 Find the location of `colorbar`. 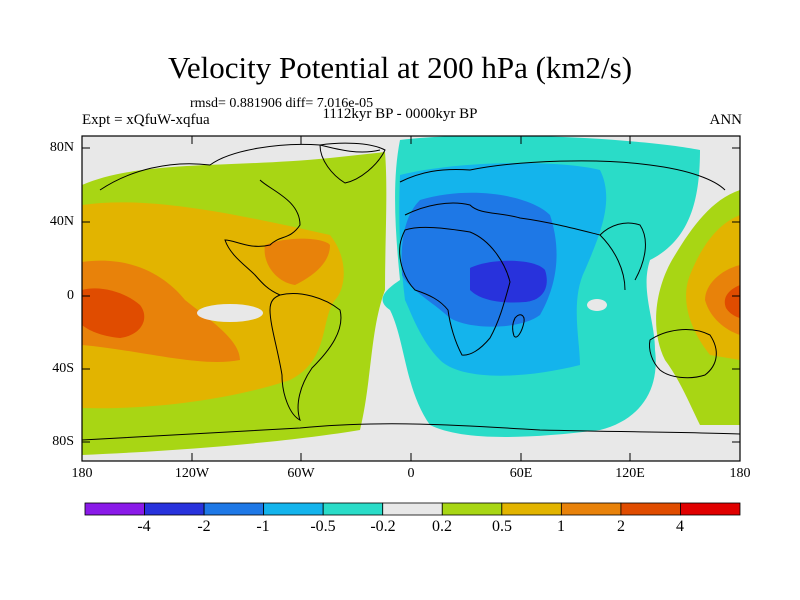

colorbar is located at coordinates (412, 509).